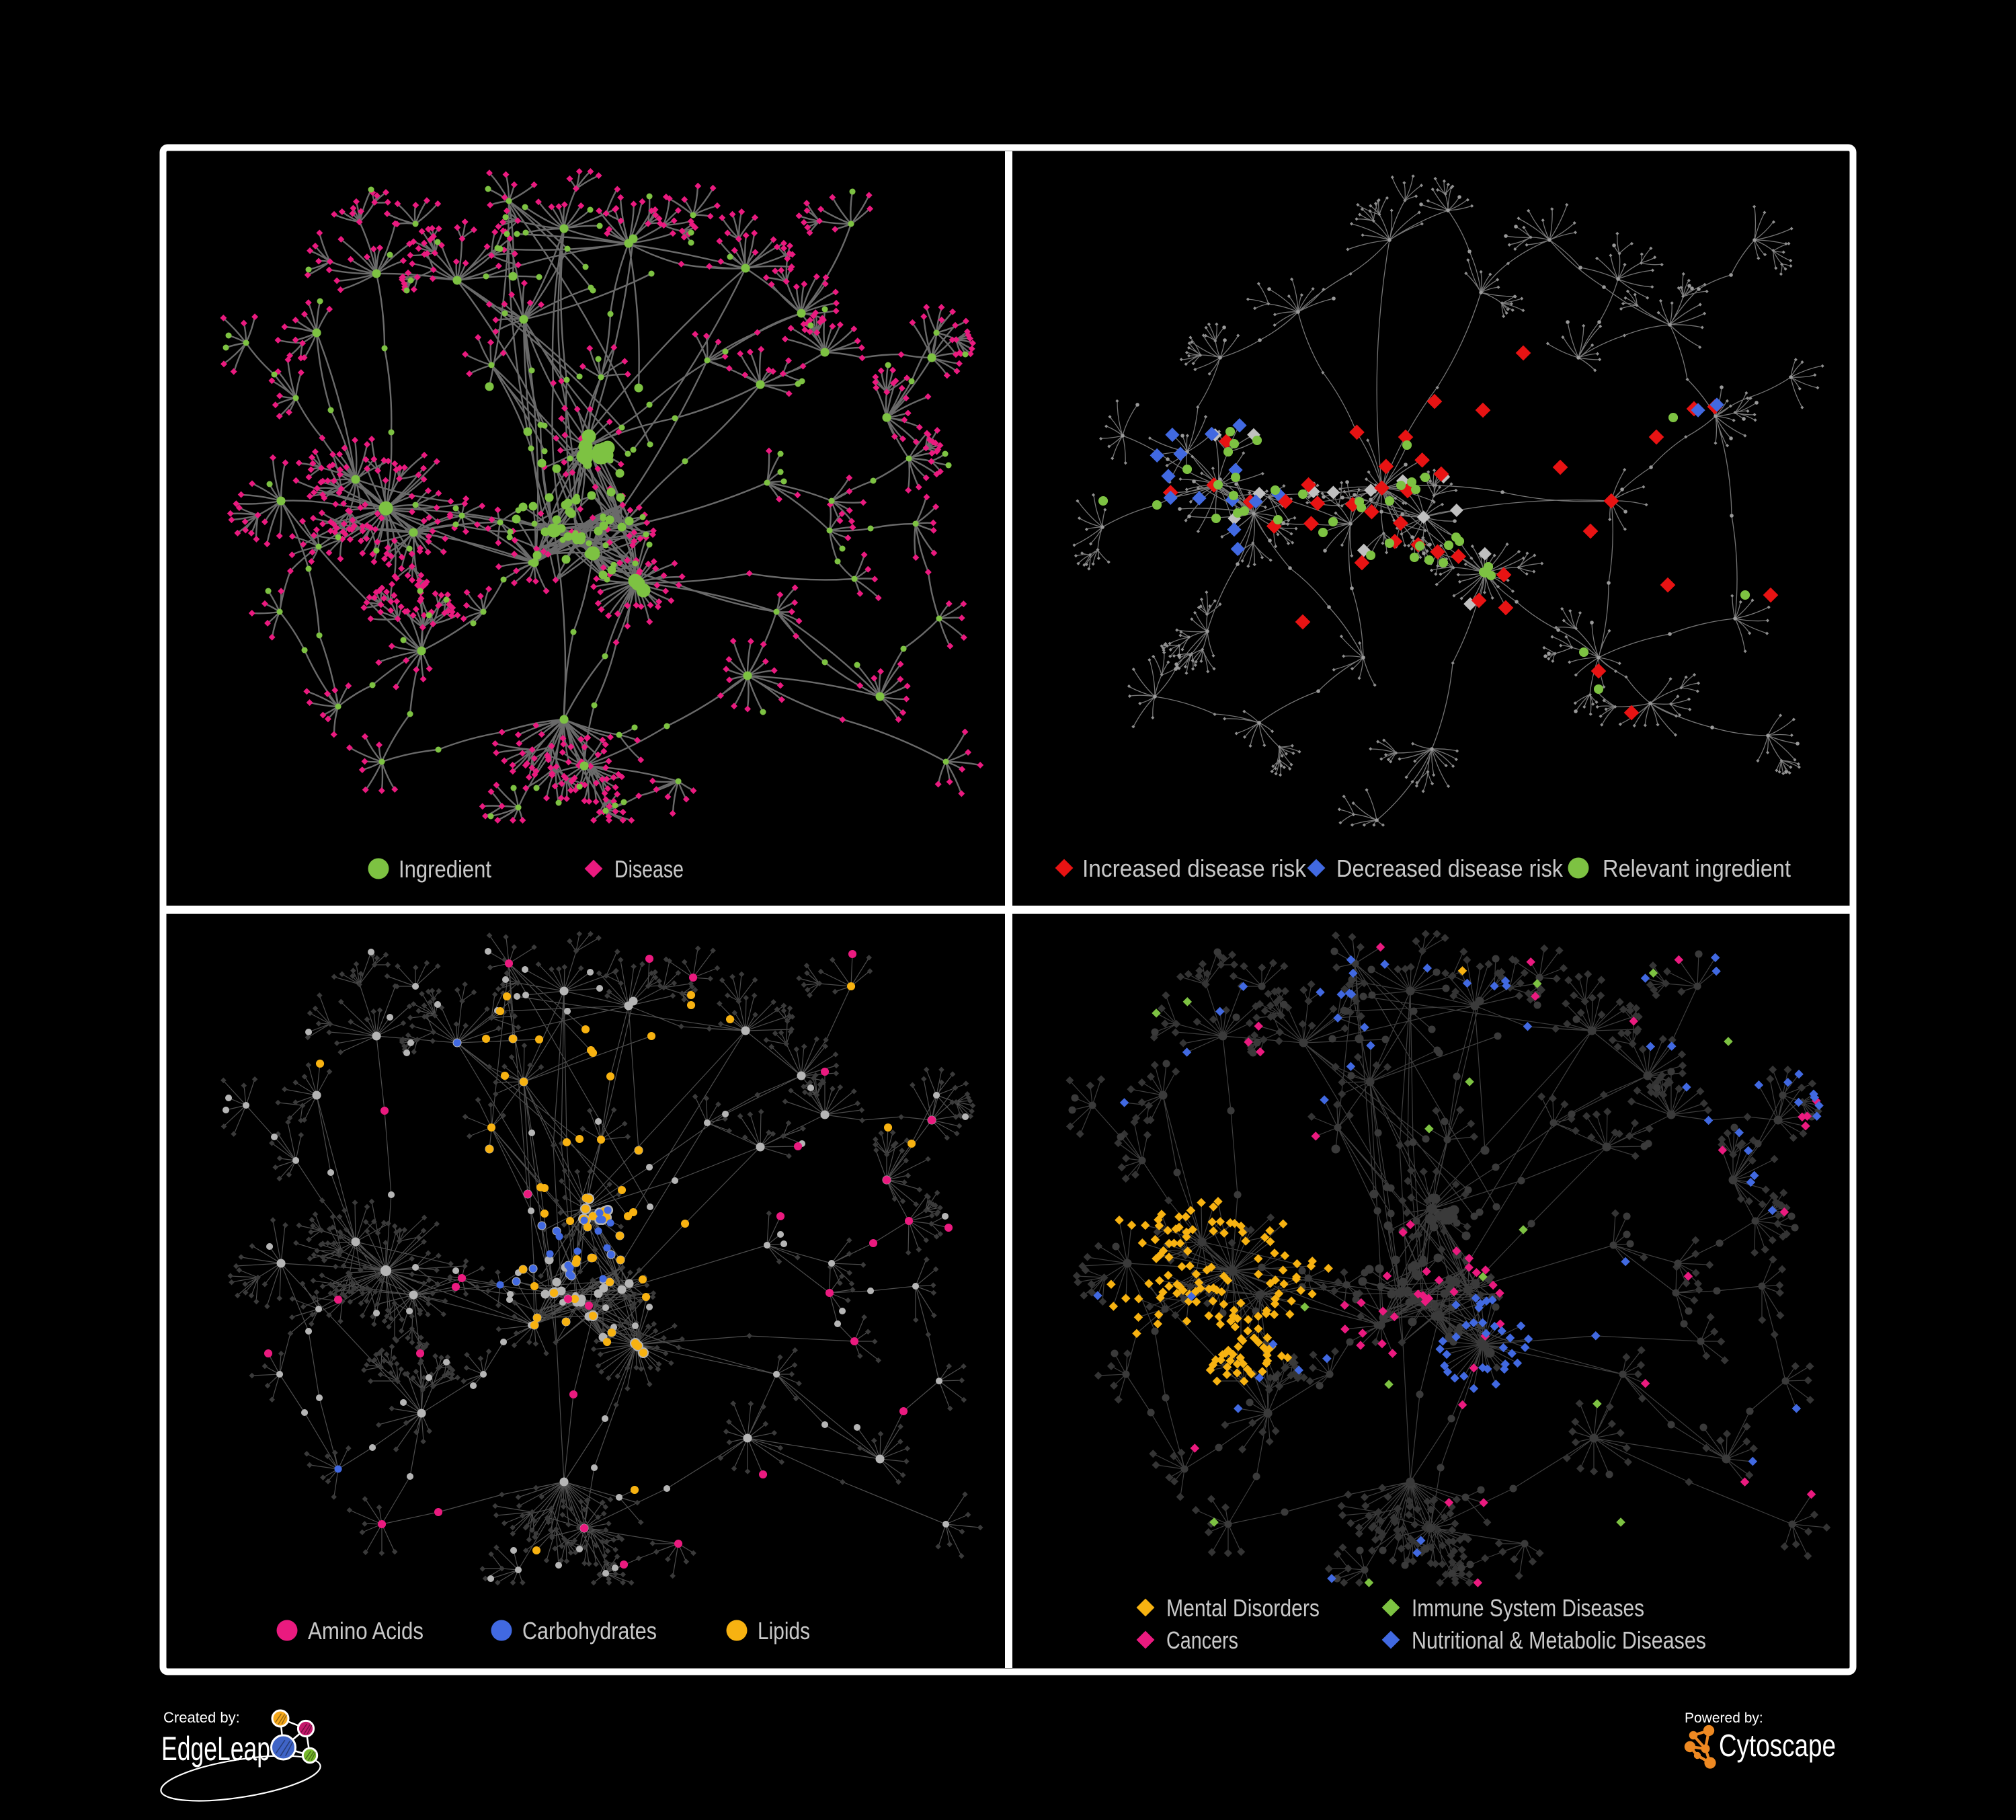 The width and height of the screenshot is (2016, 1820). I want to click on svg-text: Carbohydrates, so click(589, 1631).